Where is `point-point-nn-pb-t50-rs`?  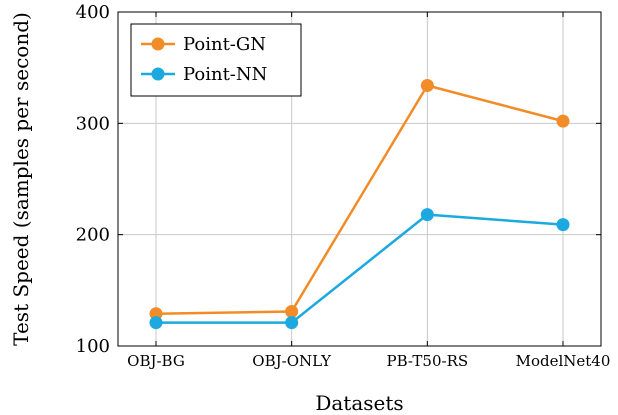
point-point-nn-pb-t50-rs is located at coordinates (427, 215).